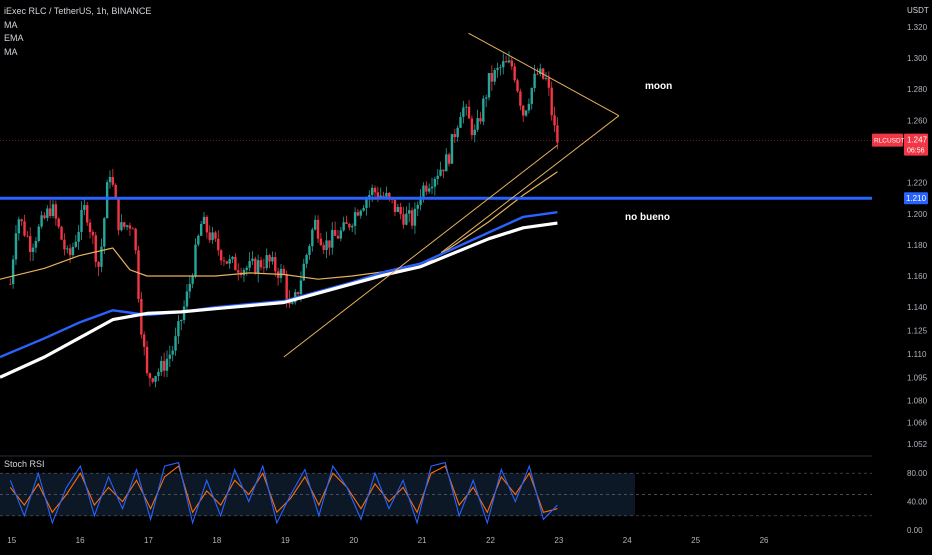 This screenshot has width=932, height=555. Describe the element at coordinates (279, 225) in the screenshot. I see `ma-fast-line` at that location.